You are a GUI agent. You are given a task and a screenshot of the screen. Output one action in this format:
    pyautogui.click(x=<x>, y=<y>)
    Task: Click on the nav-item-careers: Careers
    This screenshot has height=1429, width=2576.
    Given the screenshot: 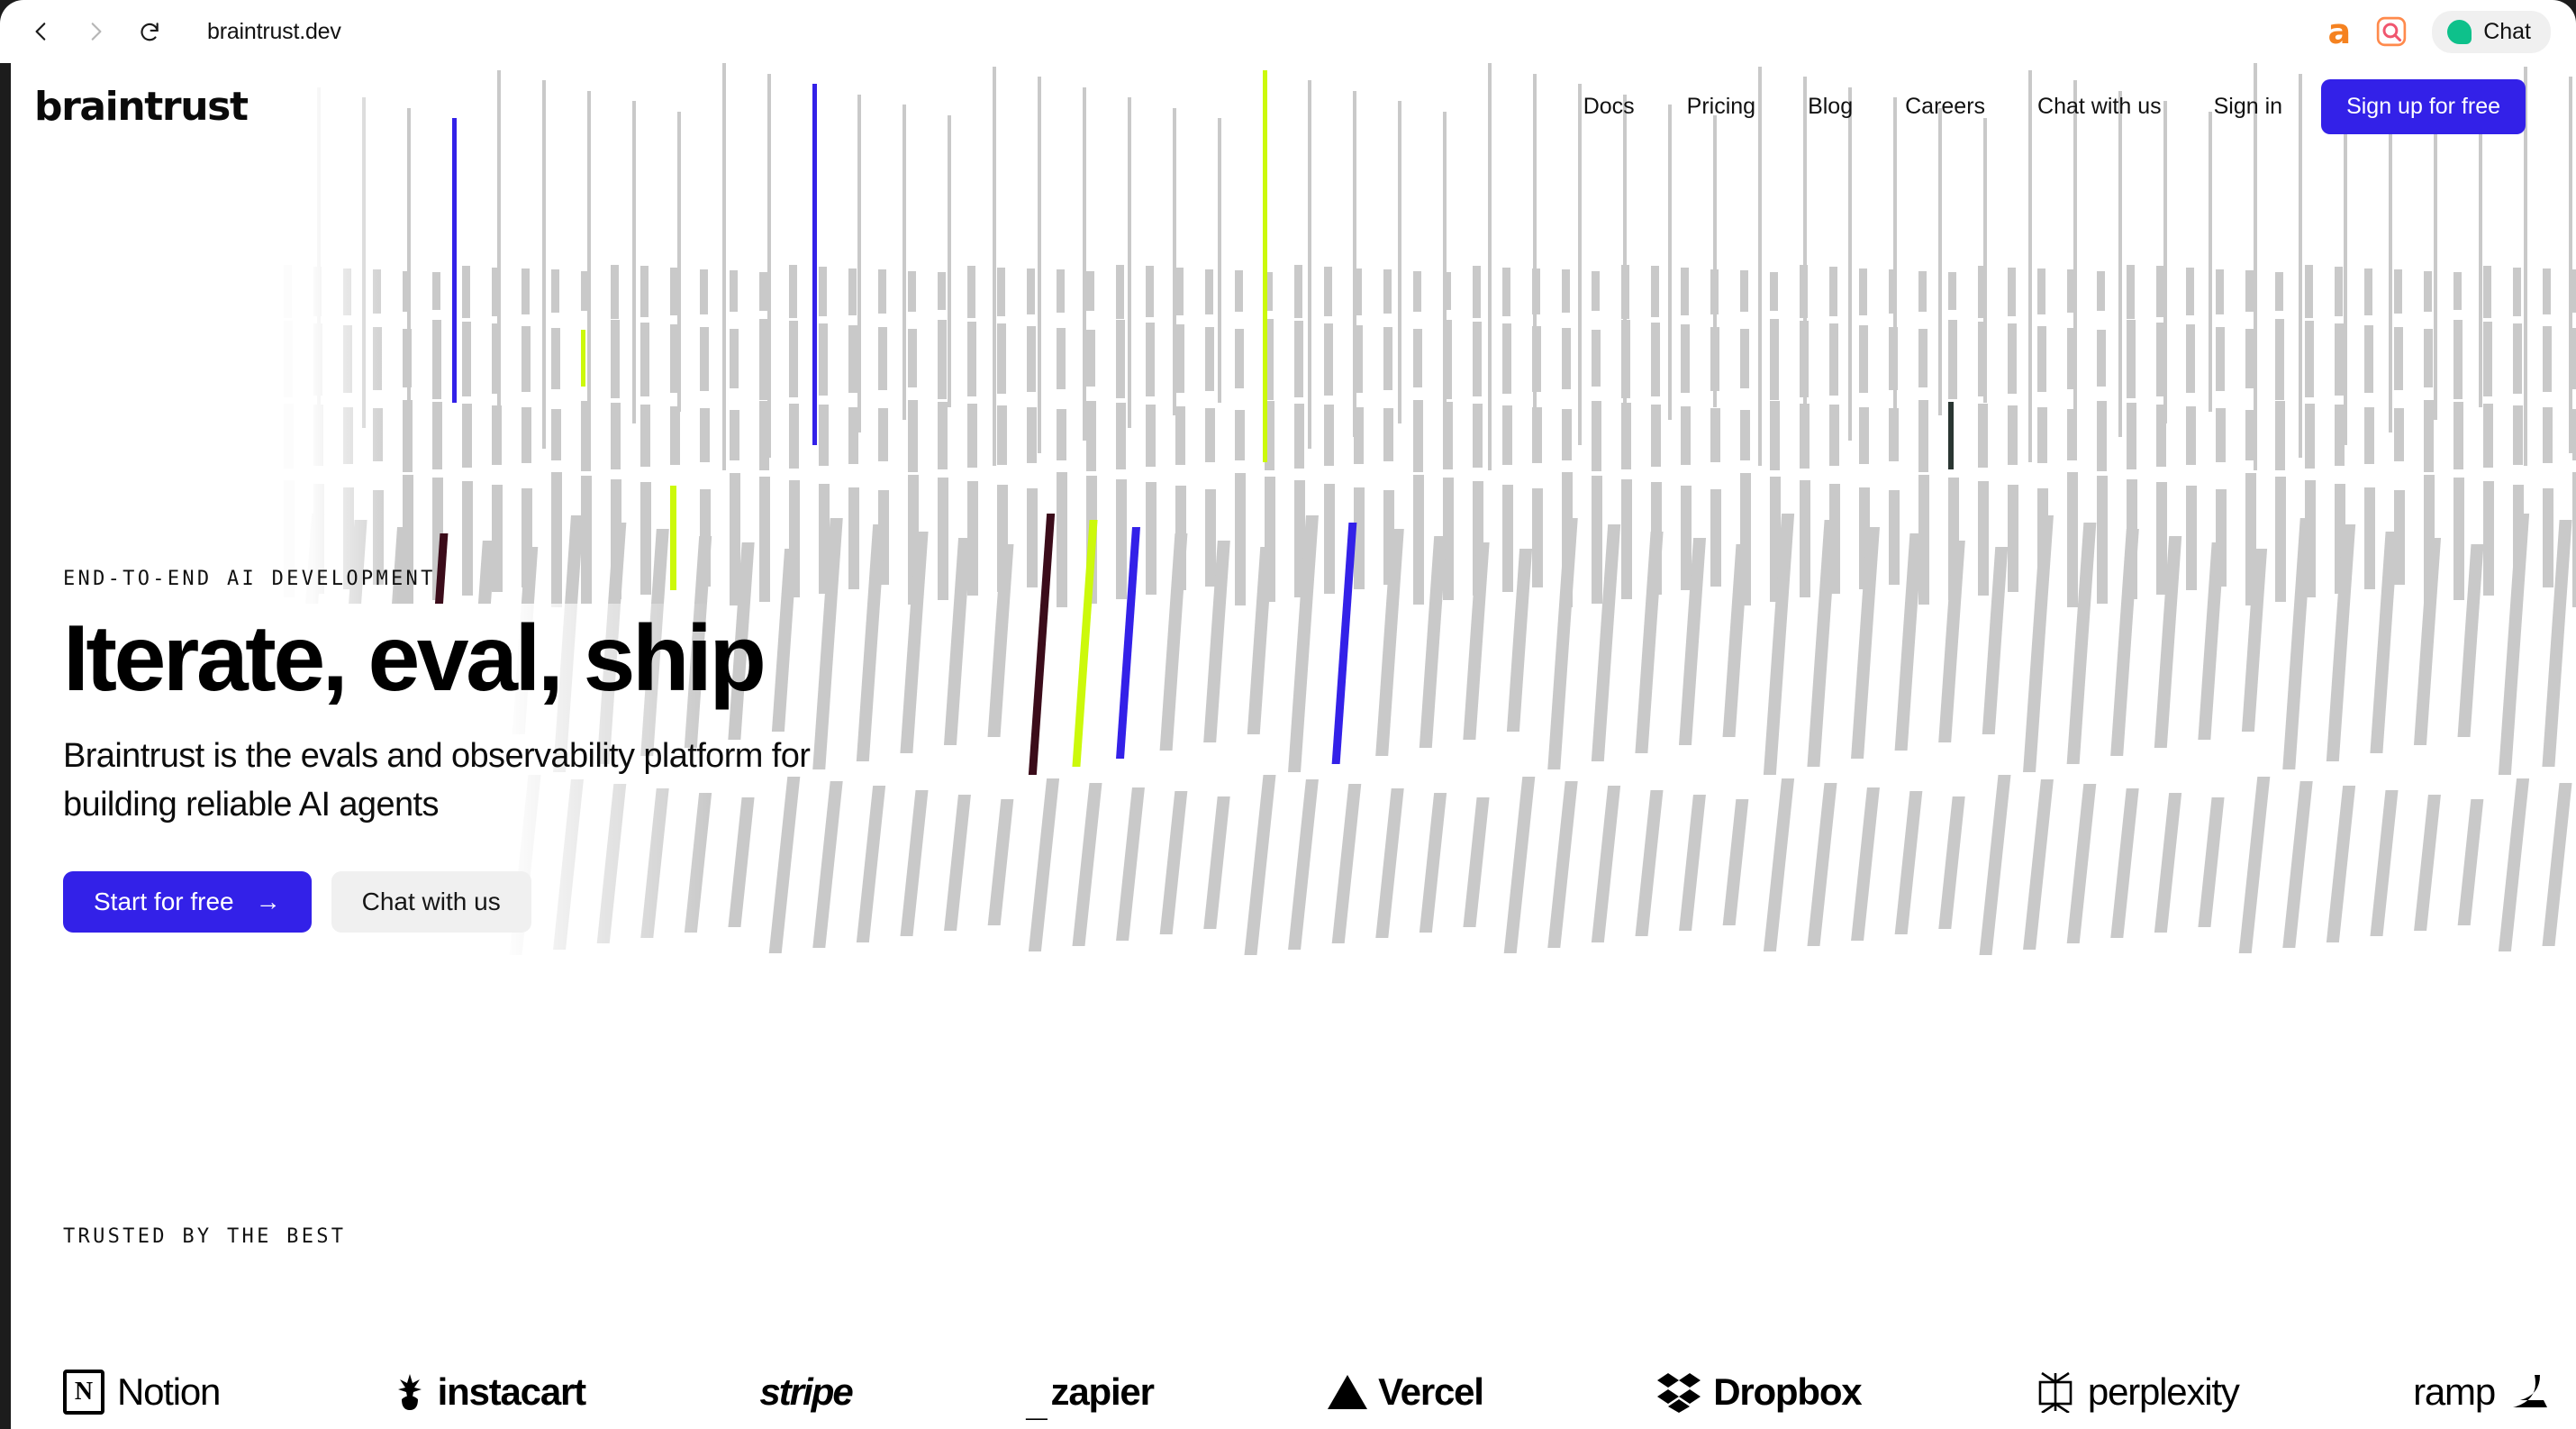 What is the action you would take?
    pyautogui.click(x=1945, y=106)
    